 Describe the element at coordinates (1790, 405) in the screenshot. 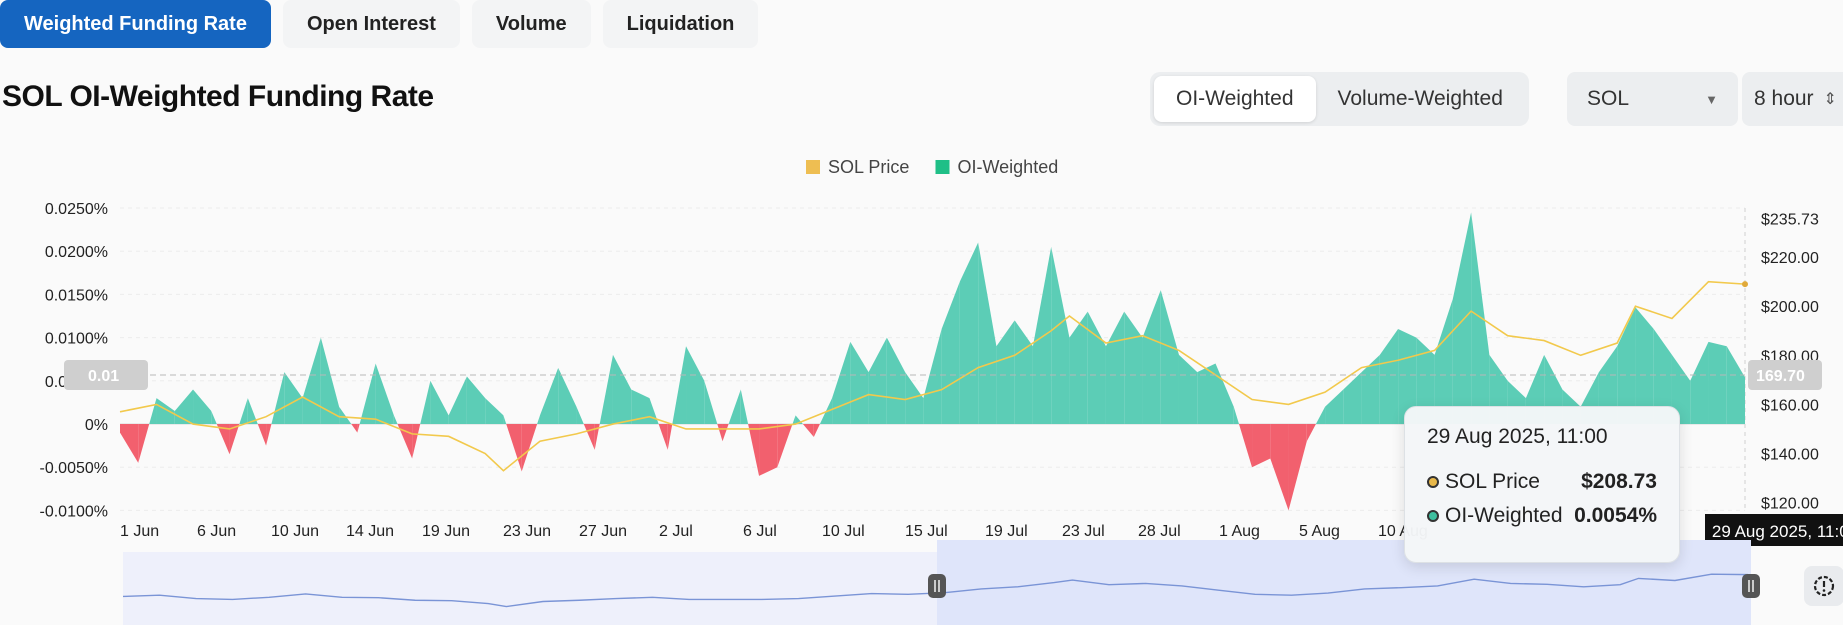

I see `right-tick-label: $160.00` at that location.